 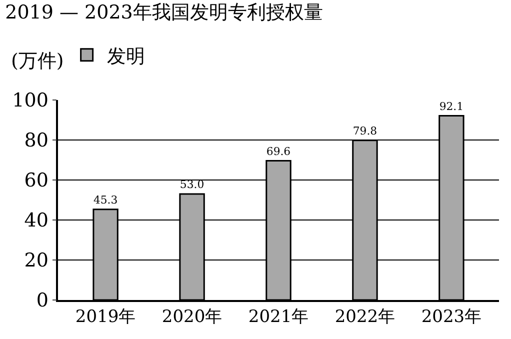 What do you see at coordinates (36, 181) in the screenshot?
I see `y-tick-label: 60` at bounding box center [36, 181].